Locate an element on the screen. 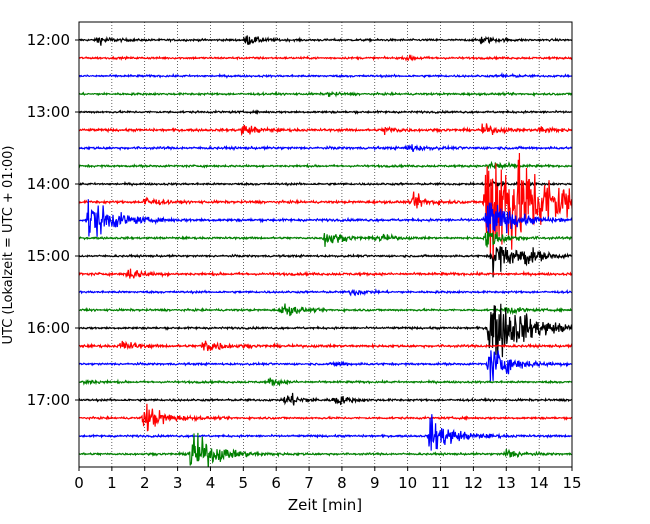  y-tick-label: 14:00 is located at coordinates (48, 184).